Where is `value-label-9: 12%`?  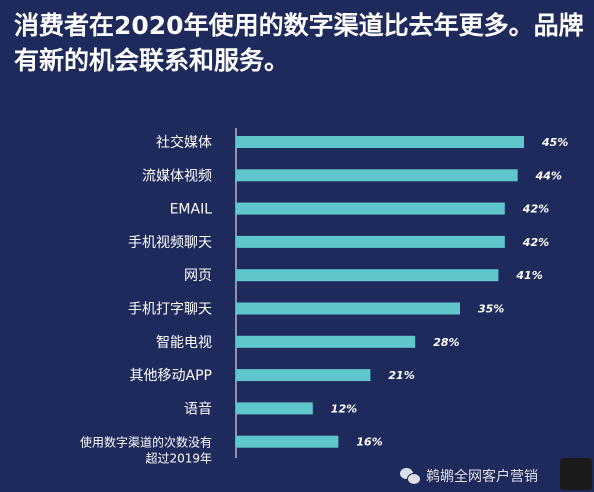 value-label-9: 12% is located at coordinates (344, 408).